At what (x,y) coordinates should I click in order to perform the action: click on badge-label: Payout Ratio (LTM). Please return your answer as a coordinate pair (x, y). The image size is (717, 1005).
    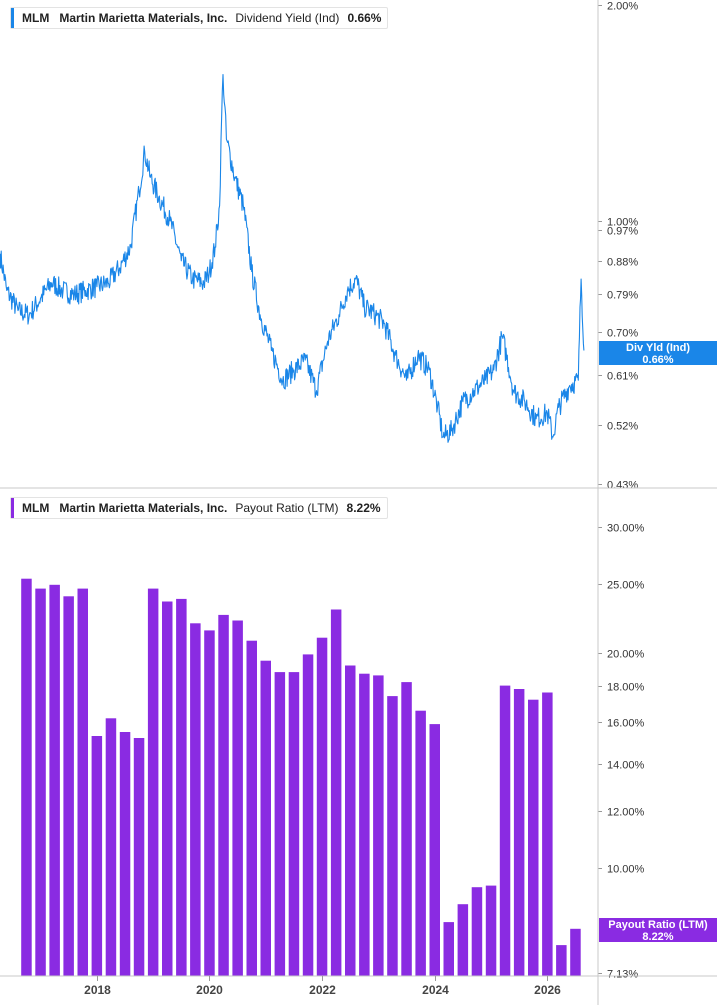
    Looking at the image, I should click on (658, 925).